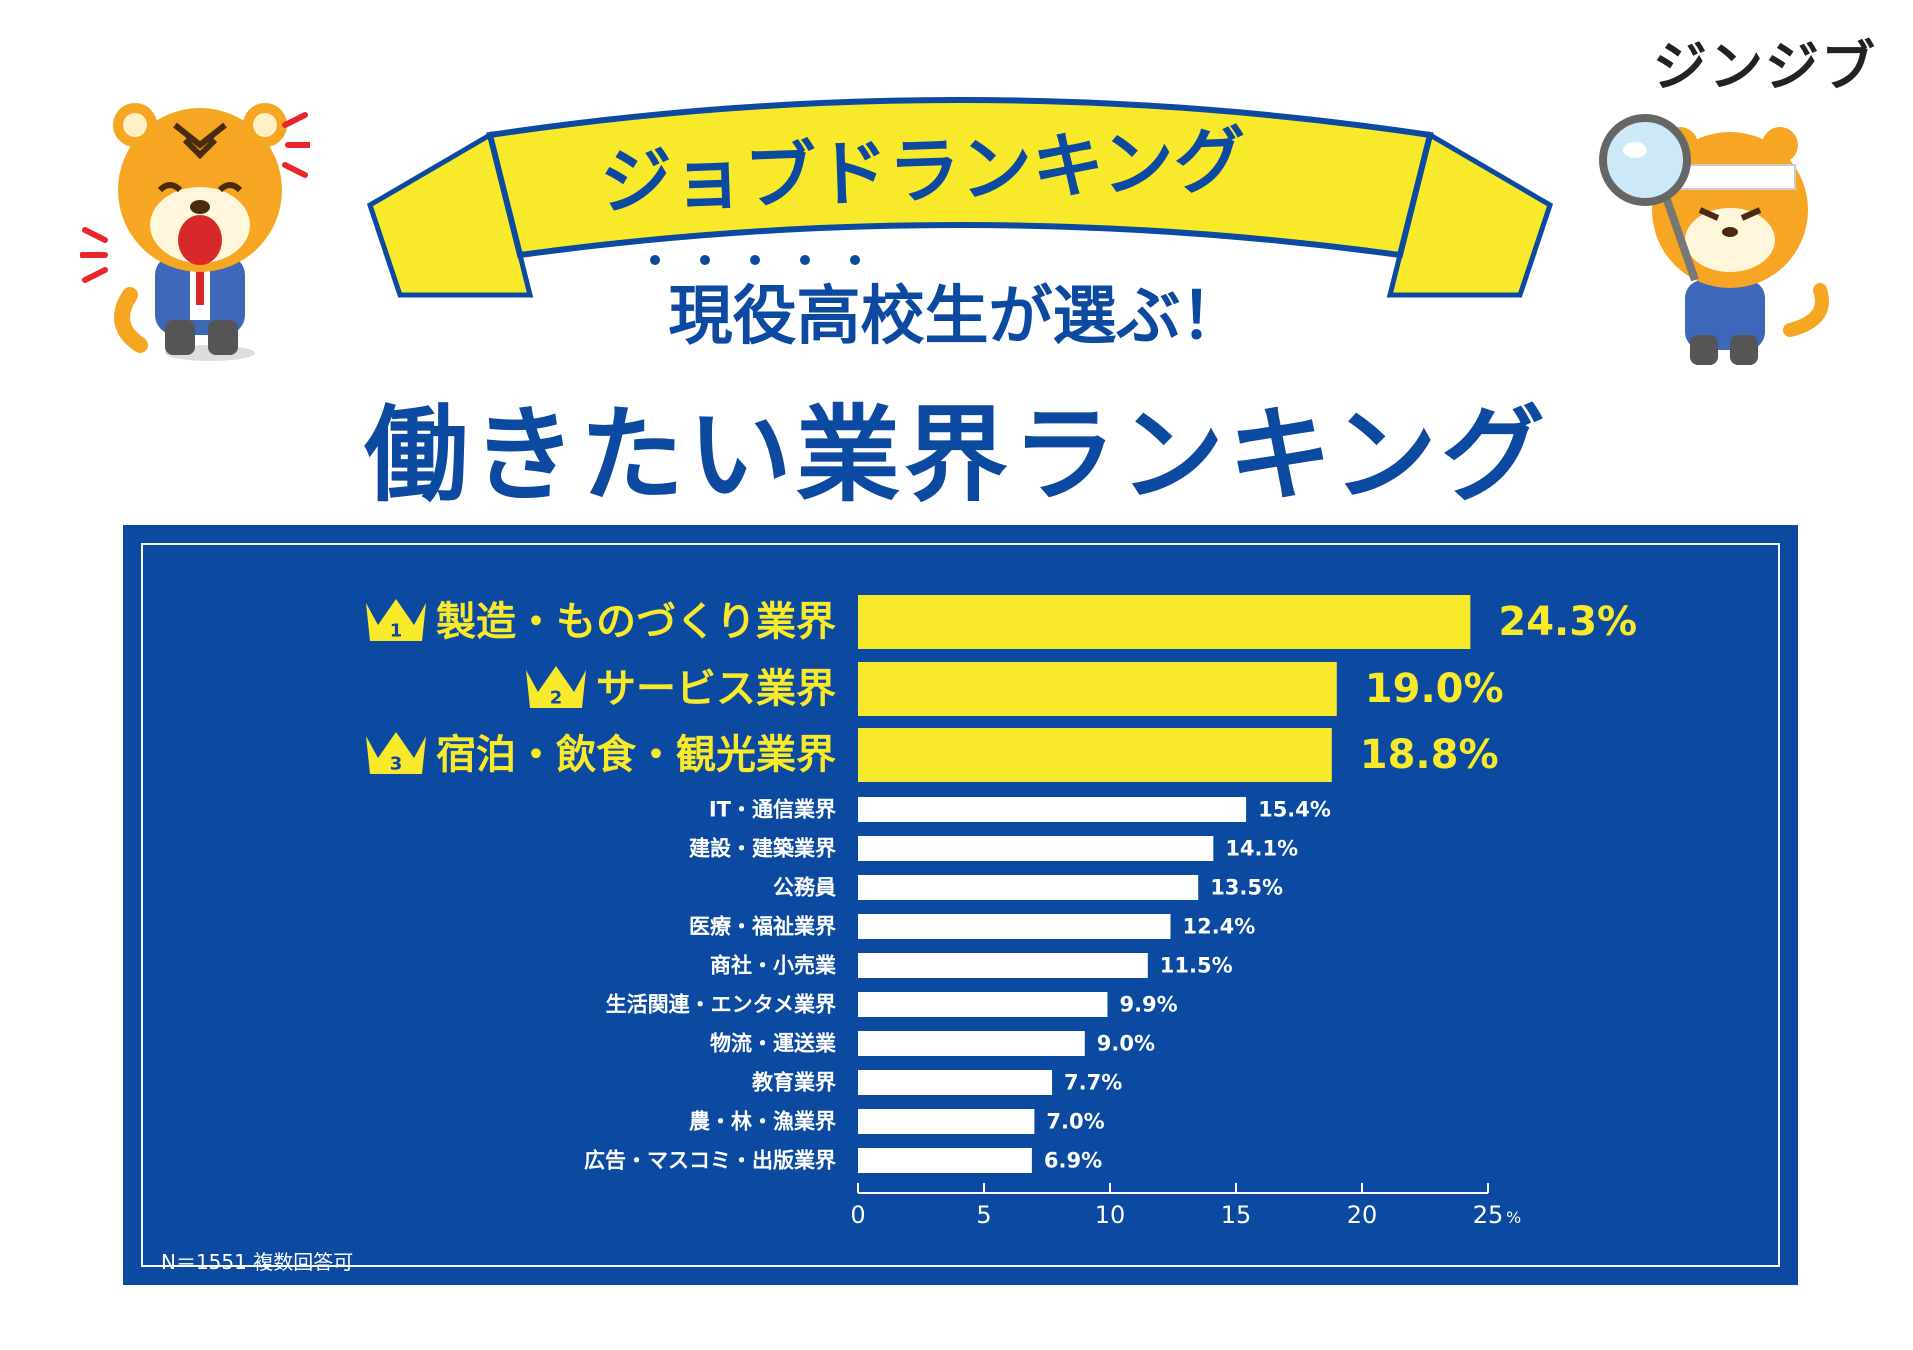  Describe the element at coordinates (983, 1215) in the screenshot. I see `x-tick-label-5: 5` at that location.